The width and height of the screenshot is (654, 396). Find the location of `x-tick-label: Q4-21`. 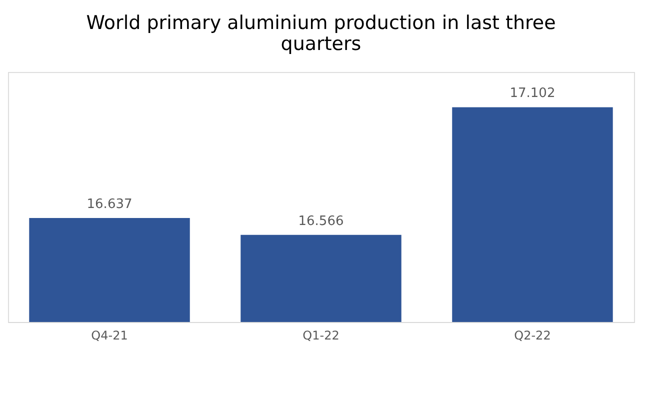

x-tick-label: Q4-21 is located at coordinates (109, 335).